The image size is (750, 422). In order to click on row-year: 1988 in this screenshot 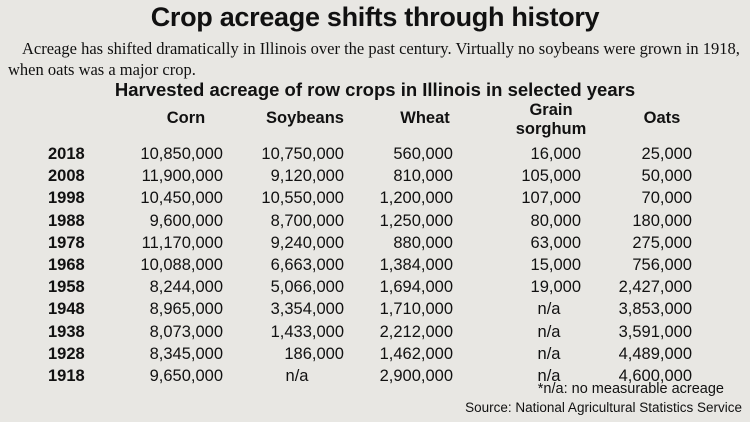, I will do `click(66, 220)`.